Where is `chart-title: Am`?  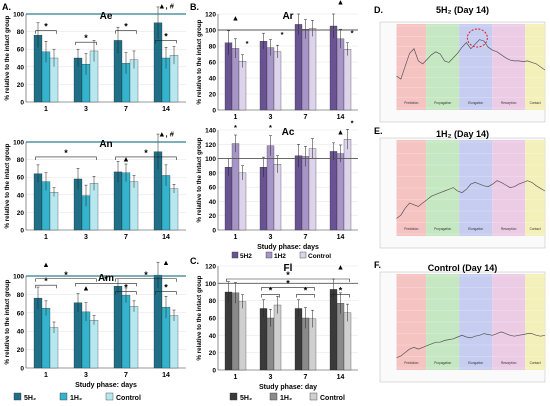
chart-title: Am is located at coordinates (106, 278).